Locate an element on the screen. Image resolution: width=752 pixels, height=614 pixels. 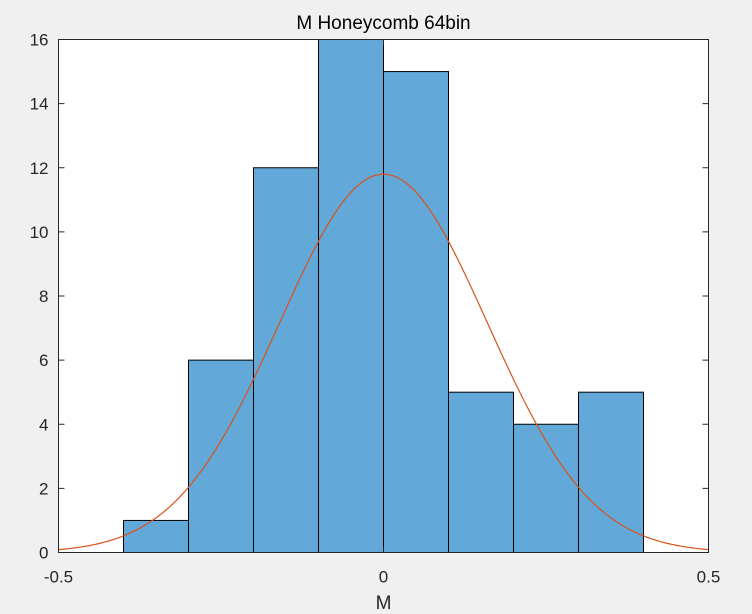
y-tick-label: 8 is located at coordinates (43, 296).